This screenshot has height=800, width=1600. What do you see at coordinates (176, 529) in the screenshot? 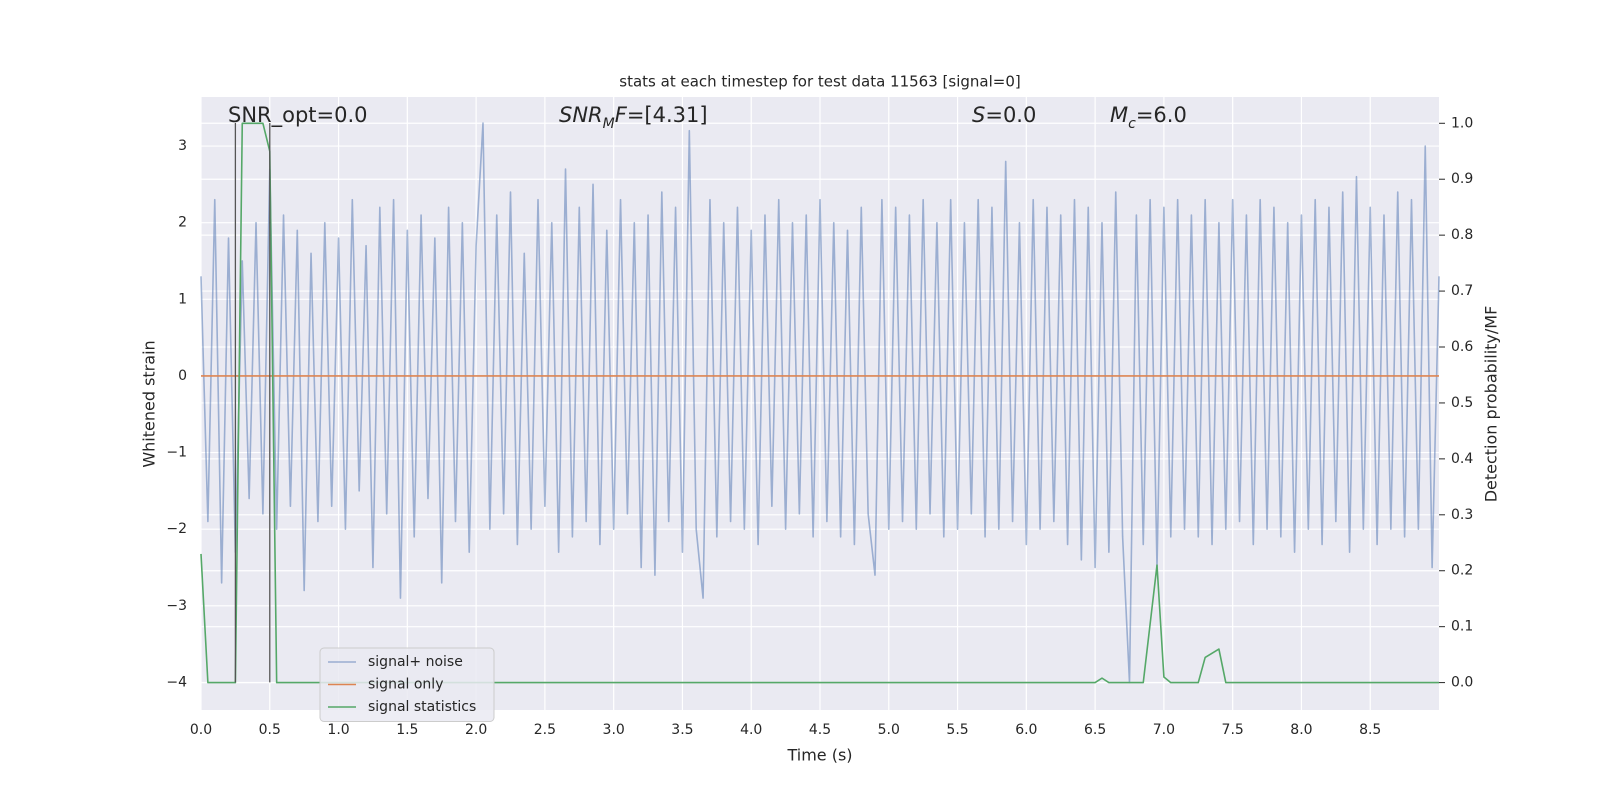
I see `y-tick-label: −2` at bounding box center [176, 529].